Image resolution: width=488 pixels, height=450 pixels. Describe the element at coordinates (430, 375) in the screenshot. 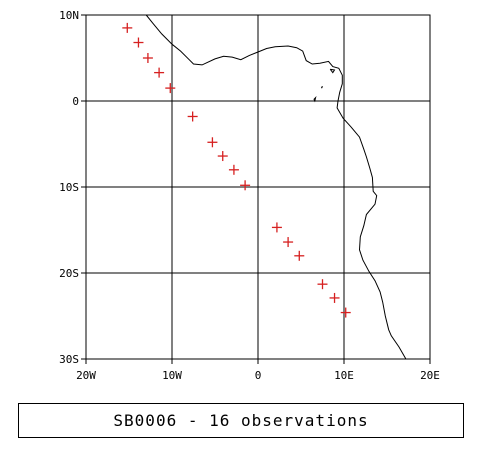

I see `lon-label: 20E` at that location.